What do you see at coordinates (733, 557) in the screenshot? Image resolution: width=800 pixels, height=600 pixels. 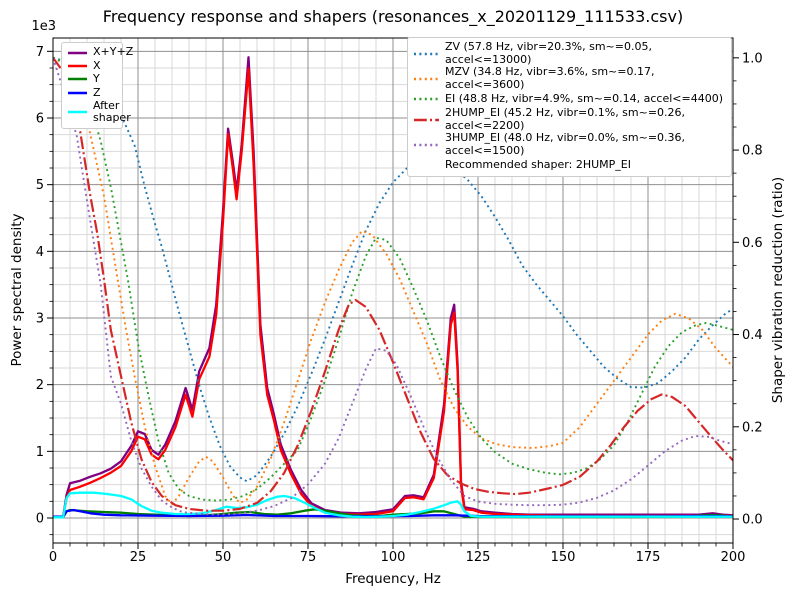 I see `tick-label: 200` at bounding box center [733, 557].